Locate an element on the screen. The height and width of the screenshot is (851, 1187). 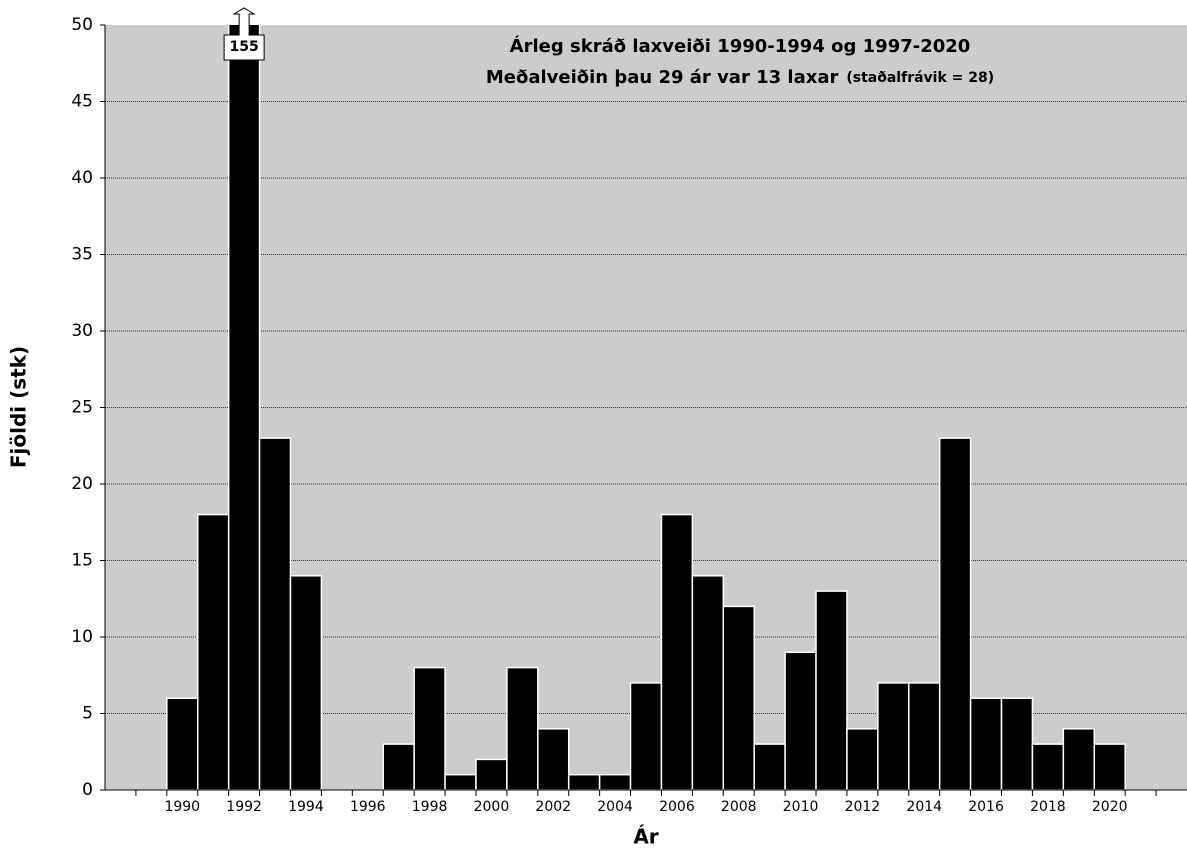
x-tick-label: 1996 is located at coordinates (368, 807).